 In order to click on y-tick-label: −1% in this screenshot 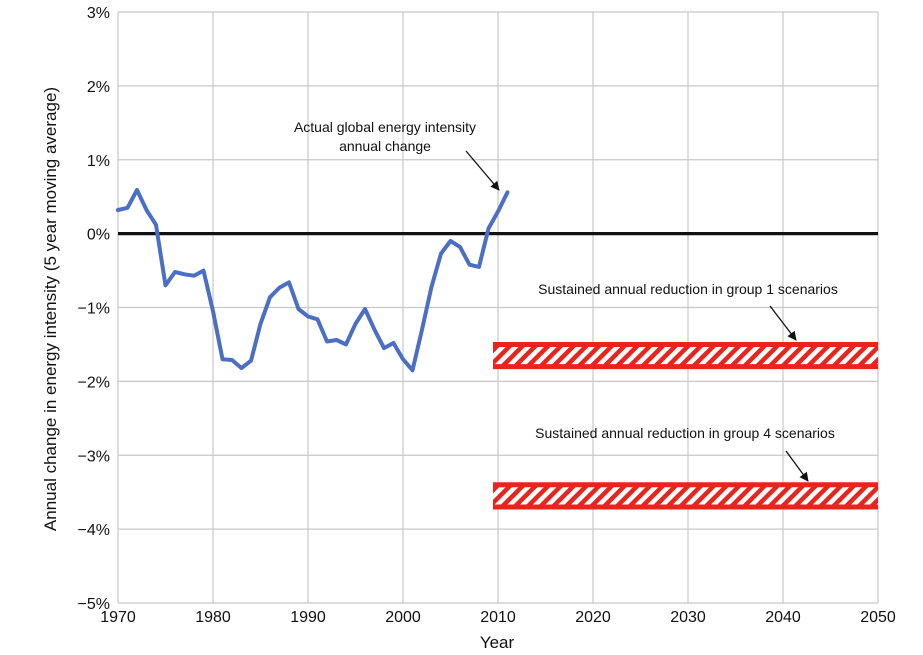, I will do `click(94, 309)`.